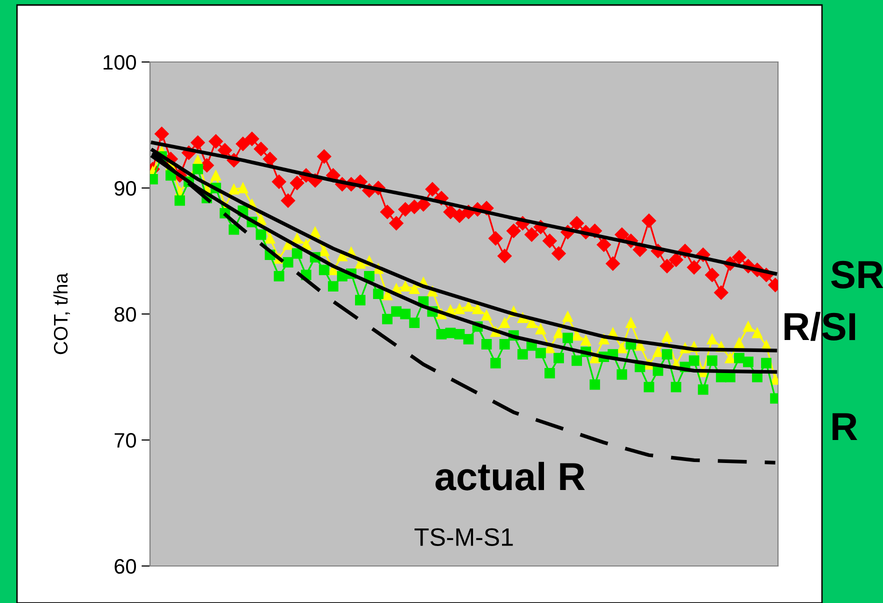  Describe the element at coordinates (125, 314) in the screenshot. I see `y-tick-label: 80` at that location.